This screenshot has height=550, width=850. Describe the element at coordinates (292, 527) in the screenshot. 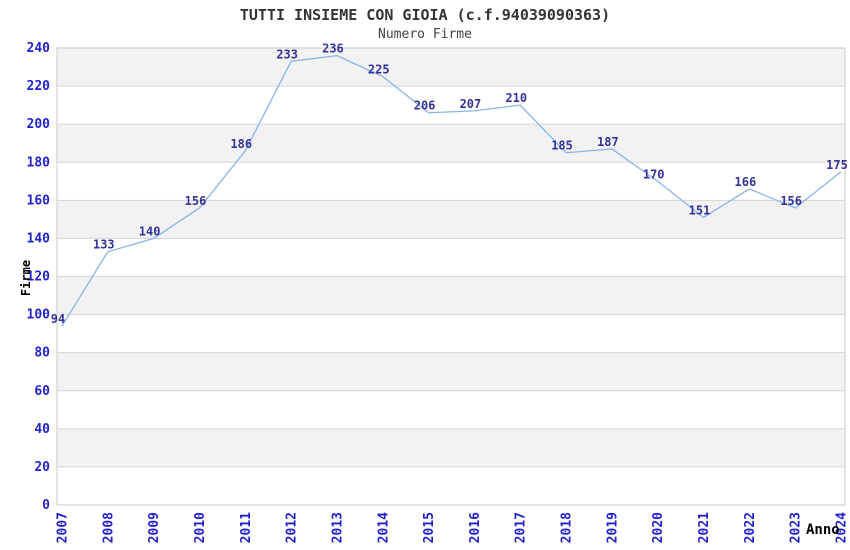

I see `x-tick-label: 2012` at that location.